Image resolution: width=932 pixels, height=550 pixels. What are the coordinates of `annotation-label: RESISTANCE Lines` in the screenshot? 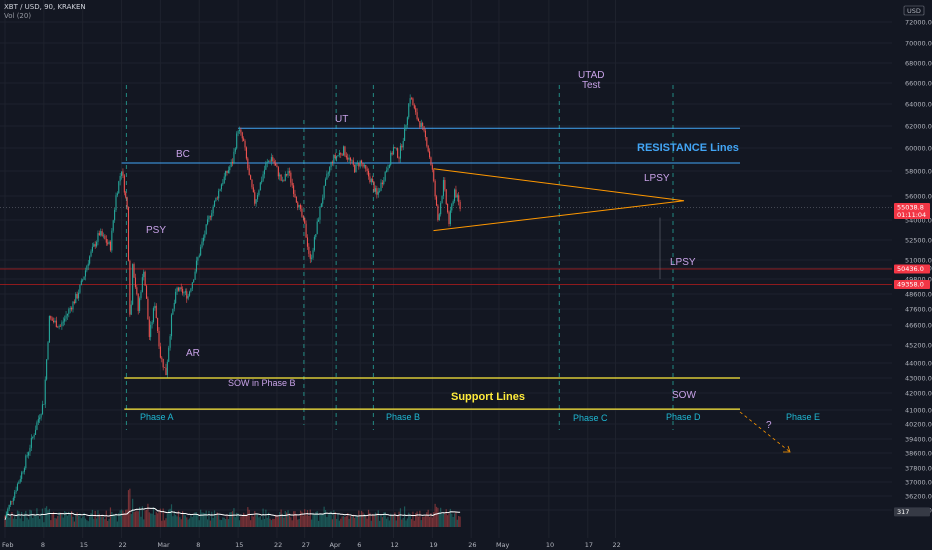 It's located at (688, 148).